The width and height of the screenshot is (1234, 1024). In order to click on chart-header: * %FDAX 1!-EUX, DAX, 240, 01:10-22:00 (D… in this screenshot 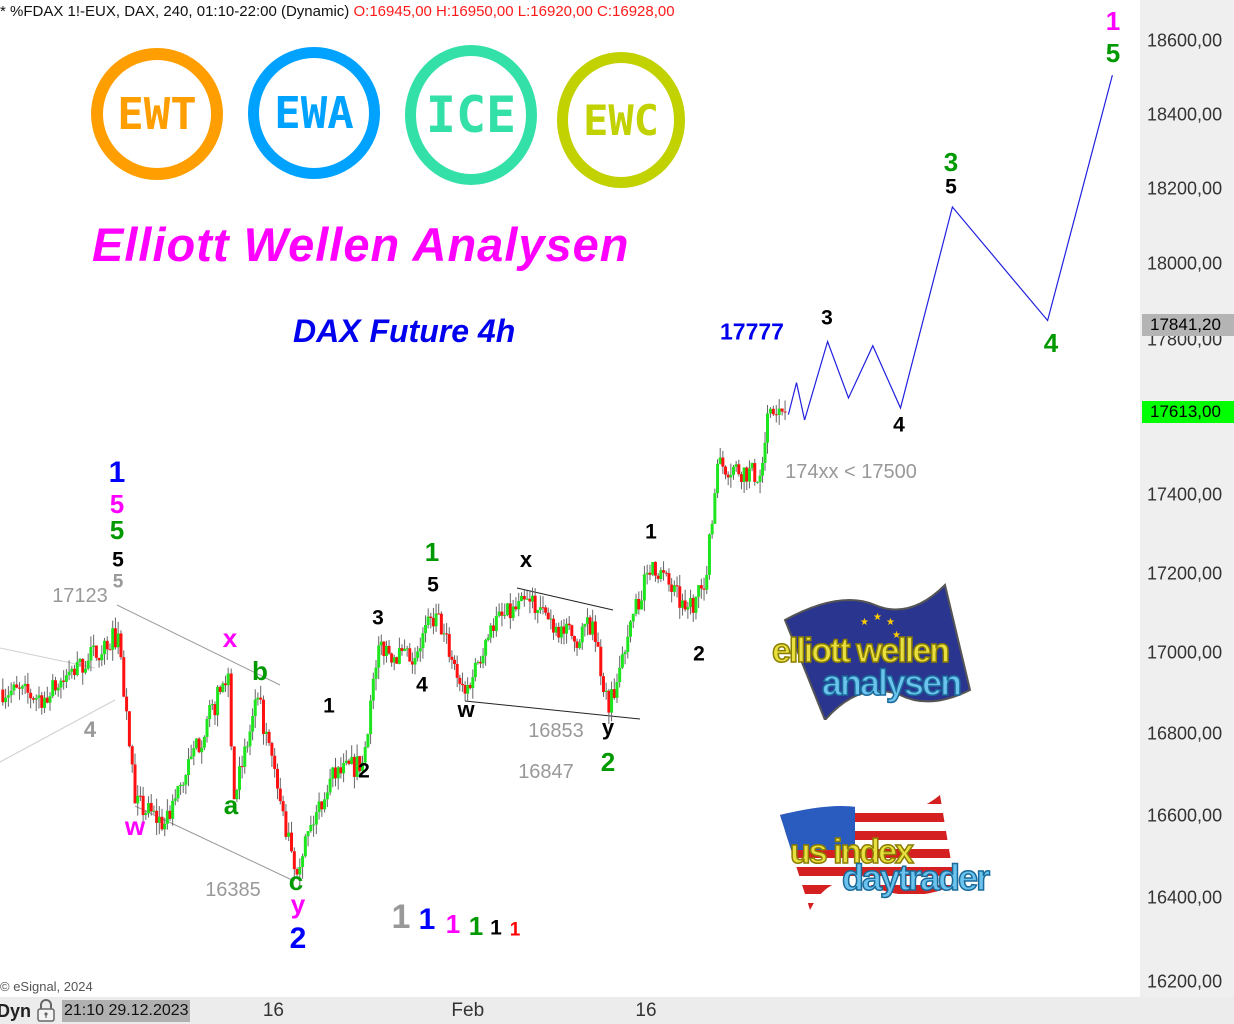, I will do `click(337, 11)`.